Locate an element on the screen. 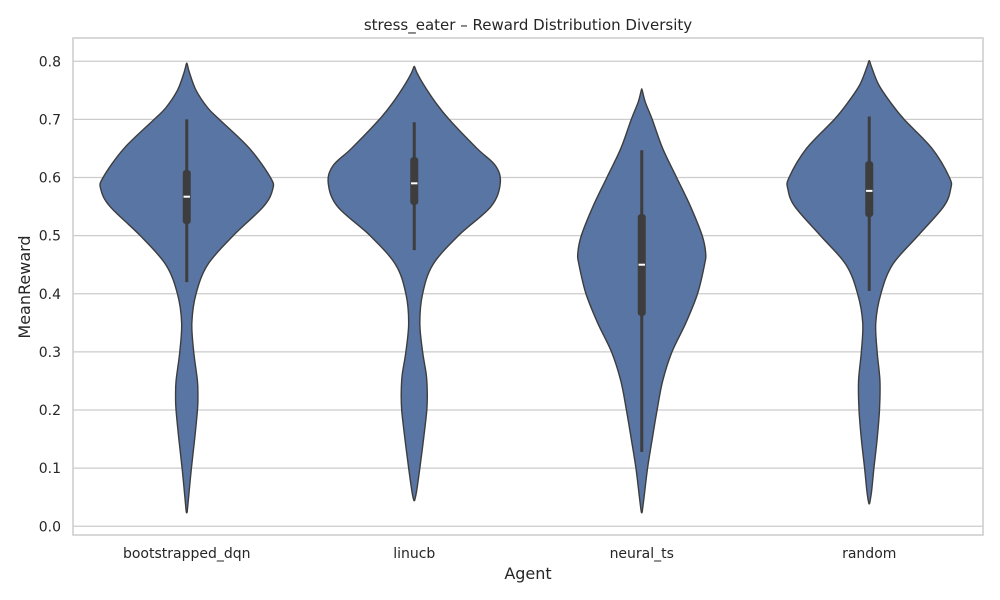 This screenshot has height=600, width=1000. violin-bootstrapped_dqn is located at coordinates (187, 288).